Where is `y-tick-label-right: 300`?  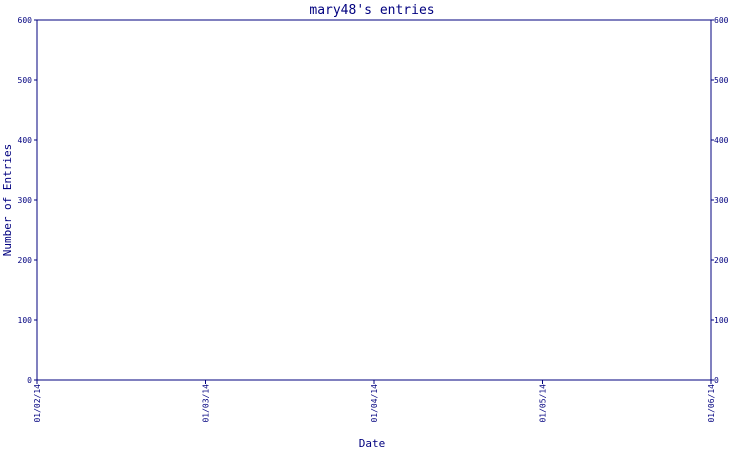 y-tick-label-right: 300 is located at coordinates (721, 200).